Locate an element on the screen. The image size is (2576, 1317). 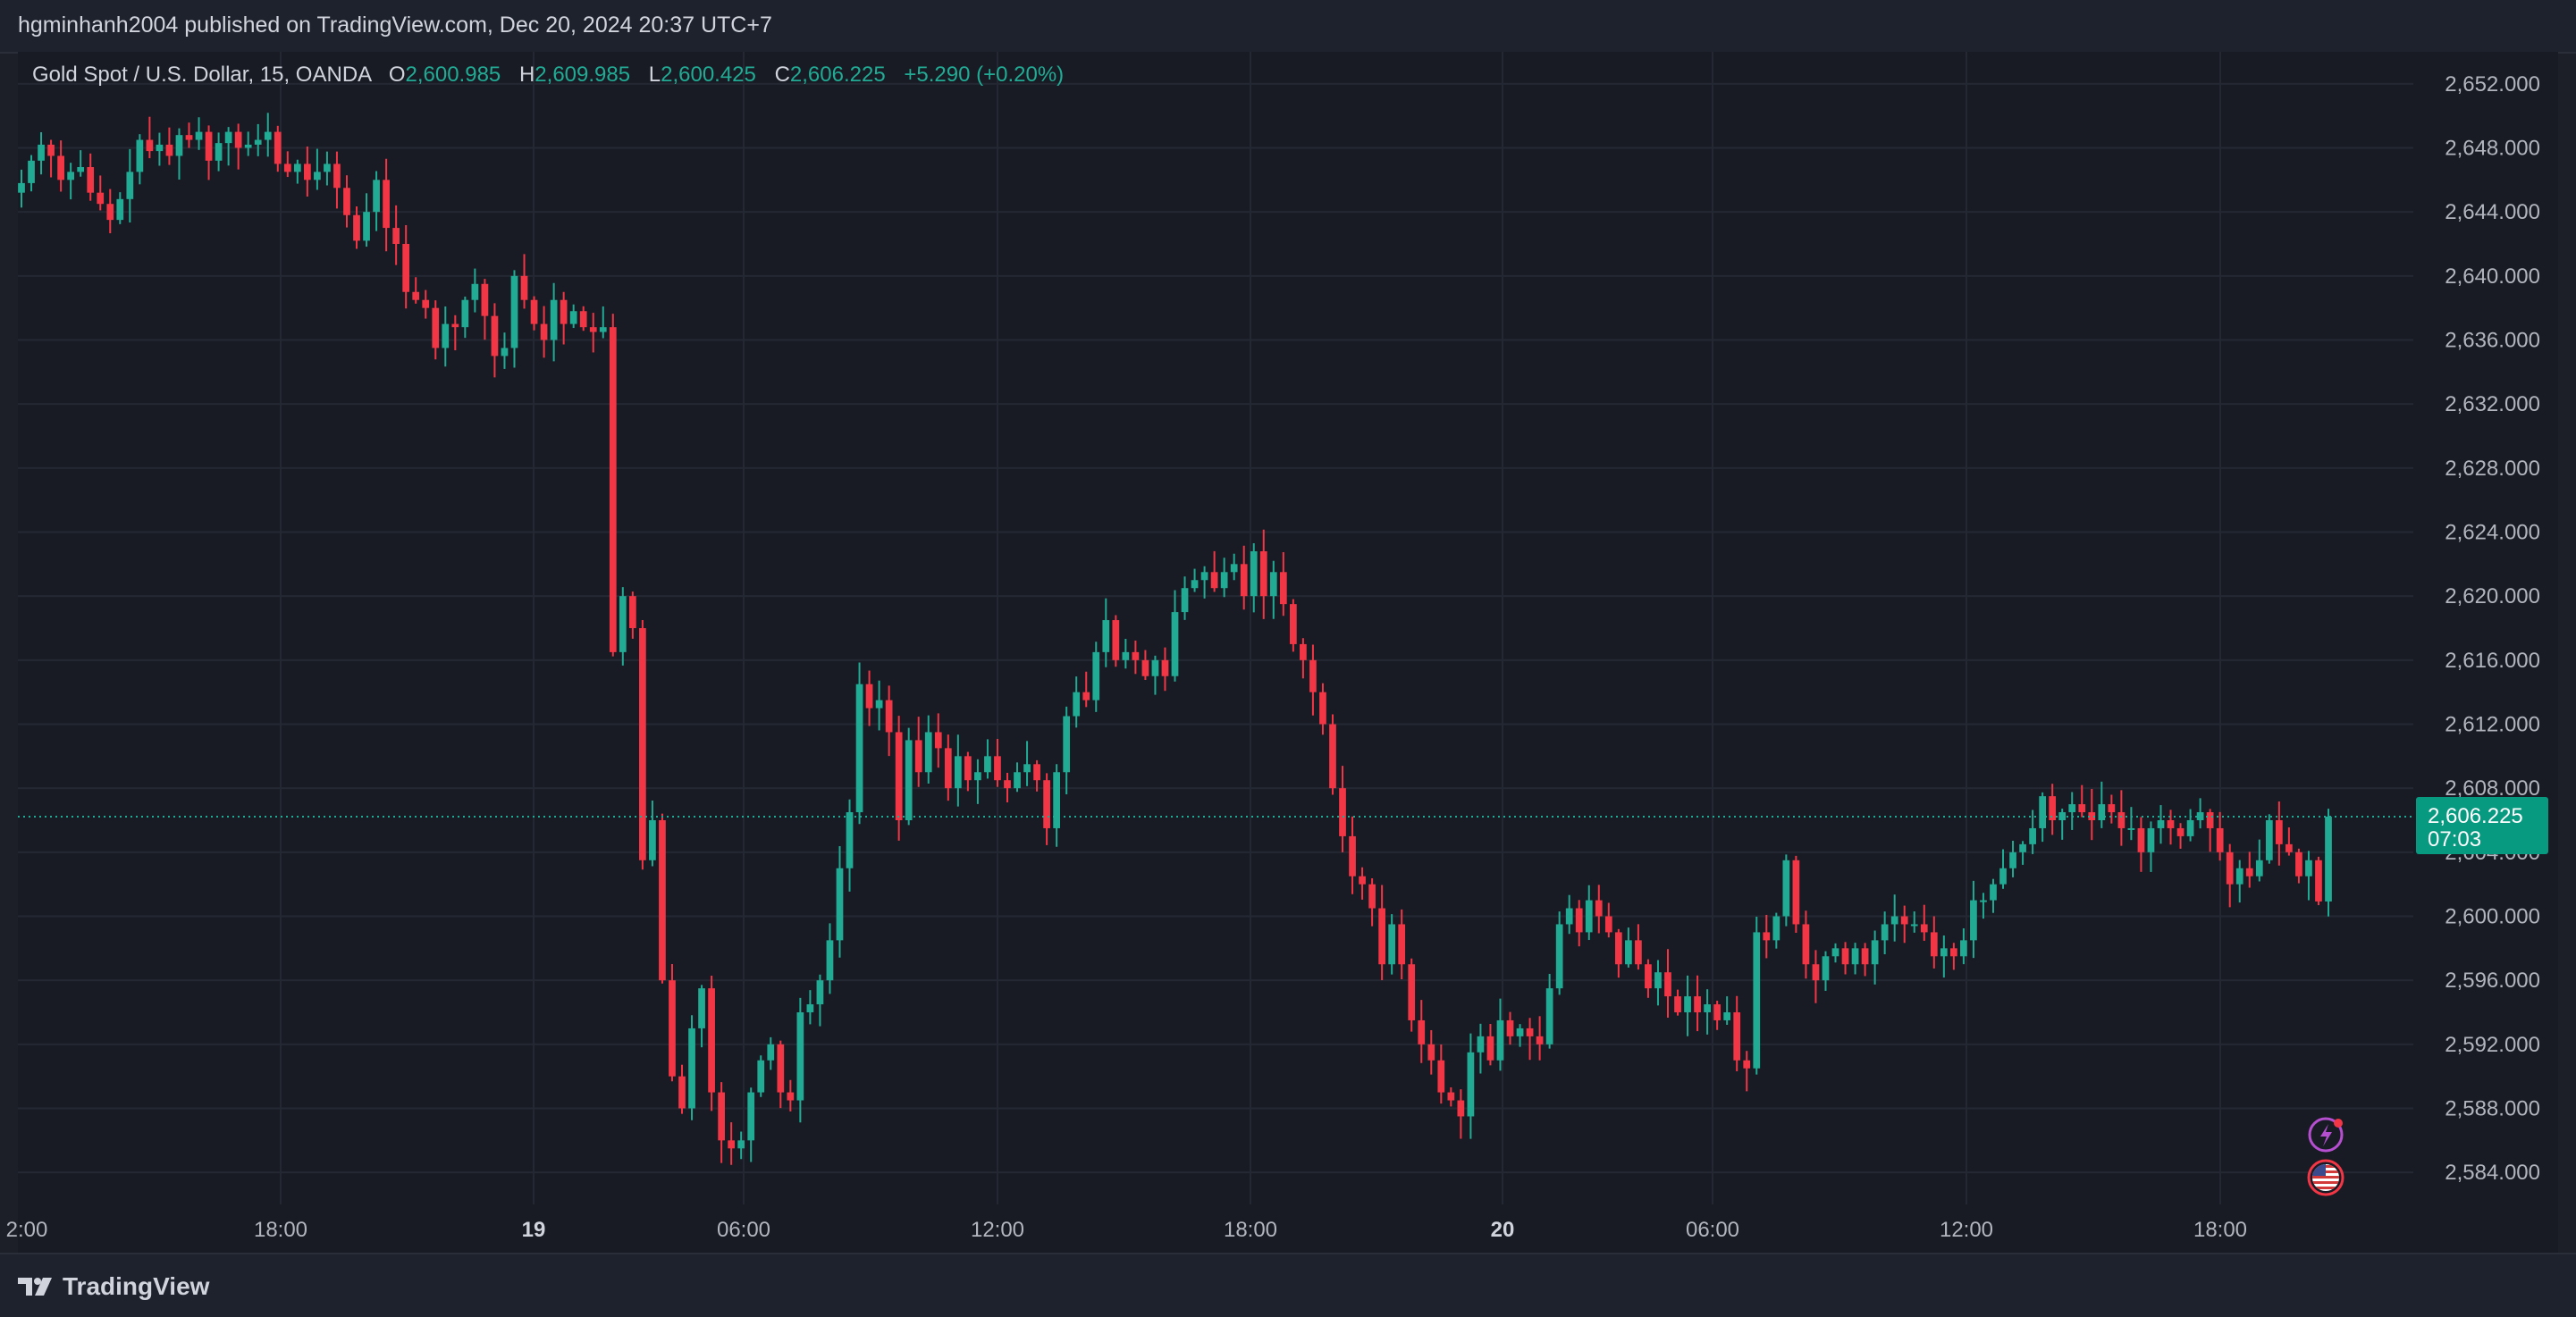
change-value: +5.290 (+0.20%) is located at coordinates (985, 75).